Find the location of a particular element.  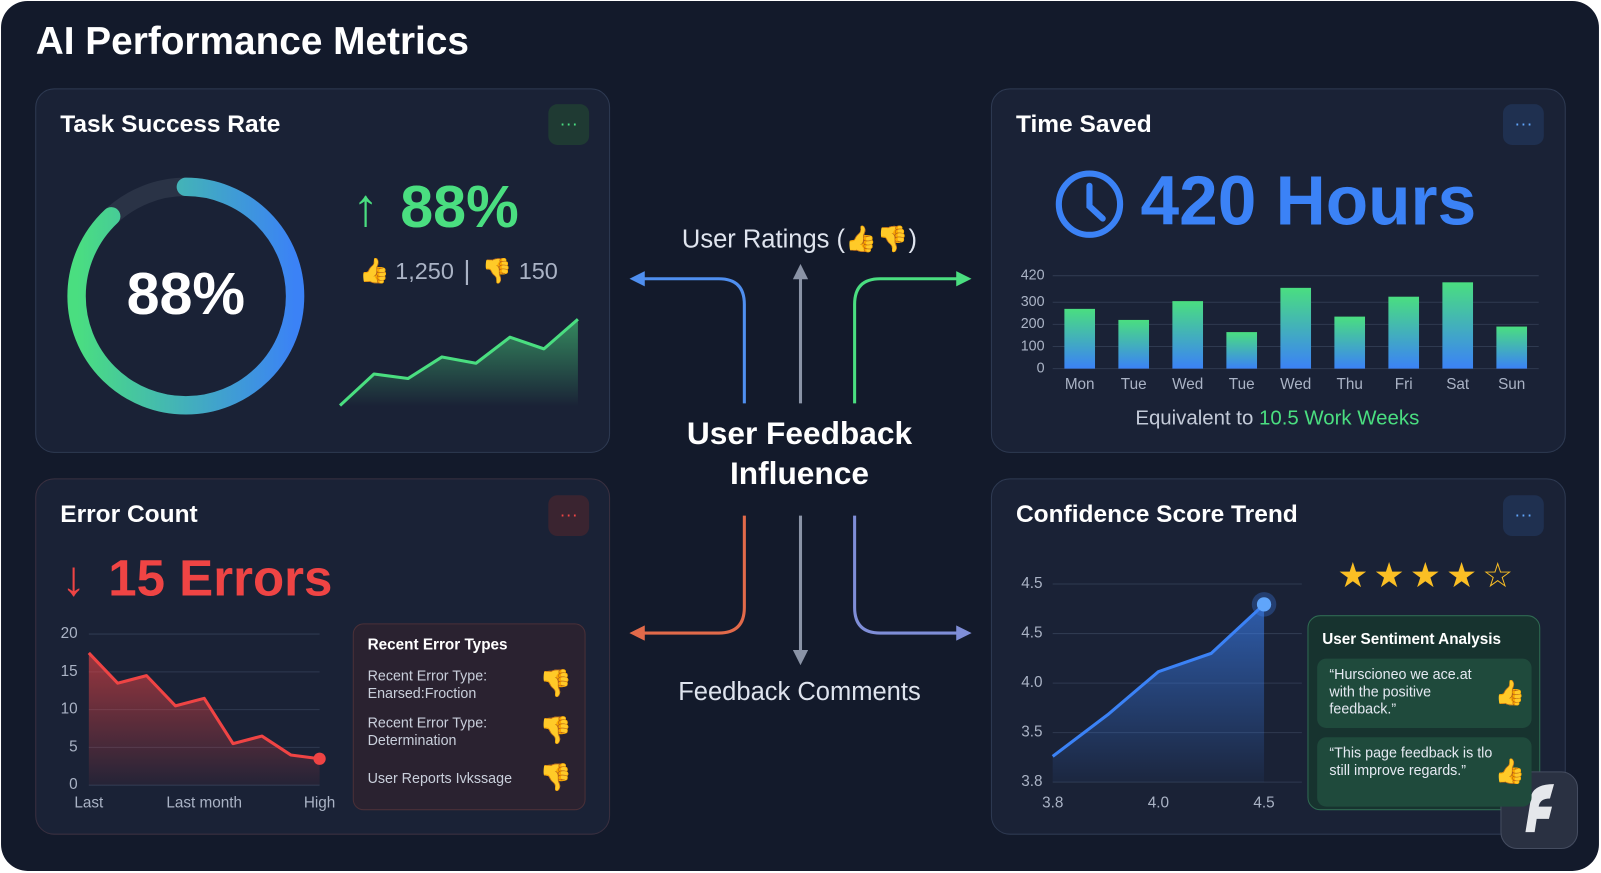

y-tick-label: 5 is located at coordinates (73, 746).